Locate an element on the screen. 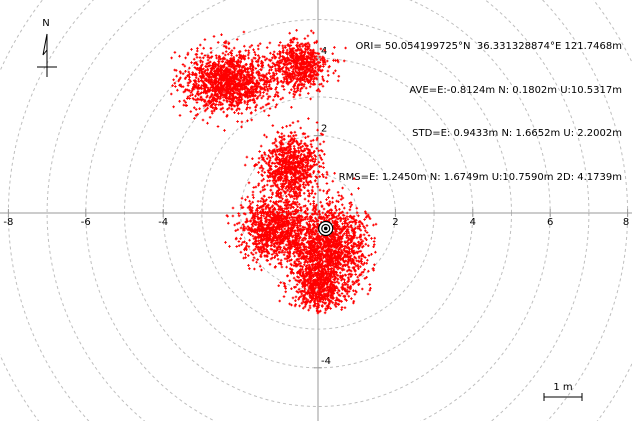 Image resolution: width=632 pixels, height=421 pixels. x-tick-label: -8 is located at coordinates (8, 222).